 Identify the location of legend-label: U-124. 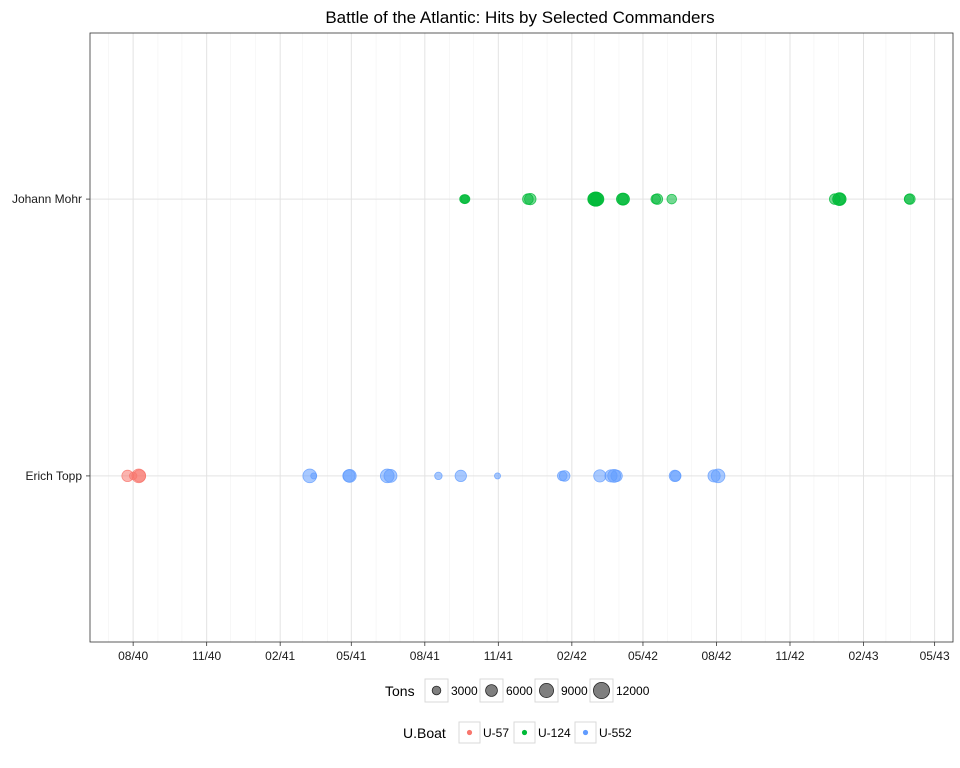
(554, 733).